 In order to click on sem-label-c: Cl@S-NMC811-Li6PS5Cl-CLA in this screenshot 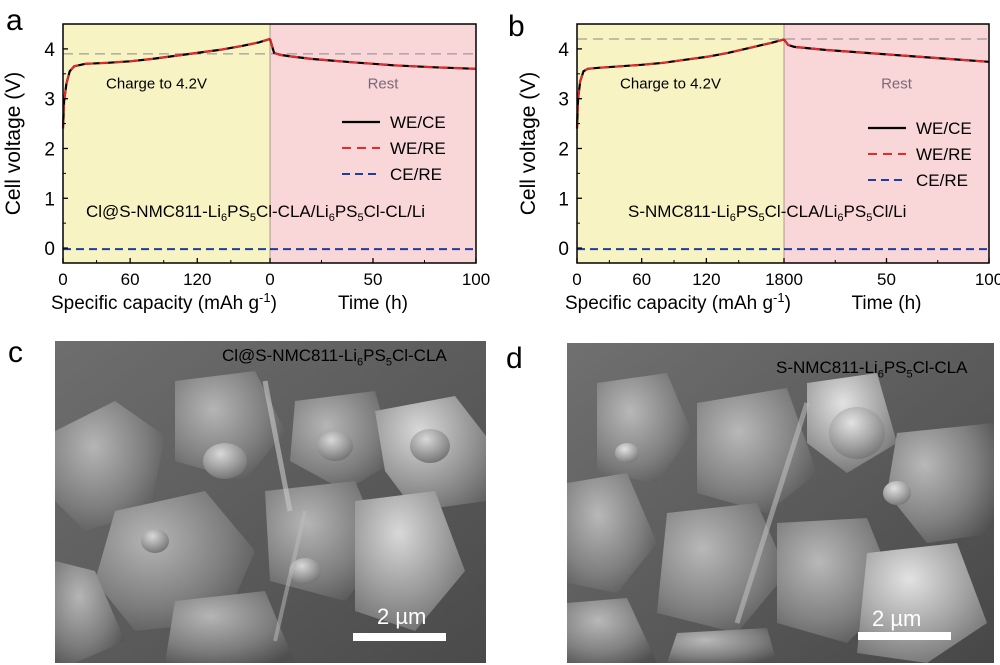, I will do `click(334, 357)`.